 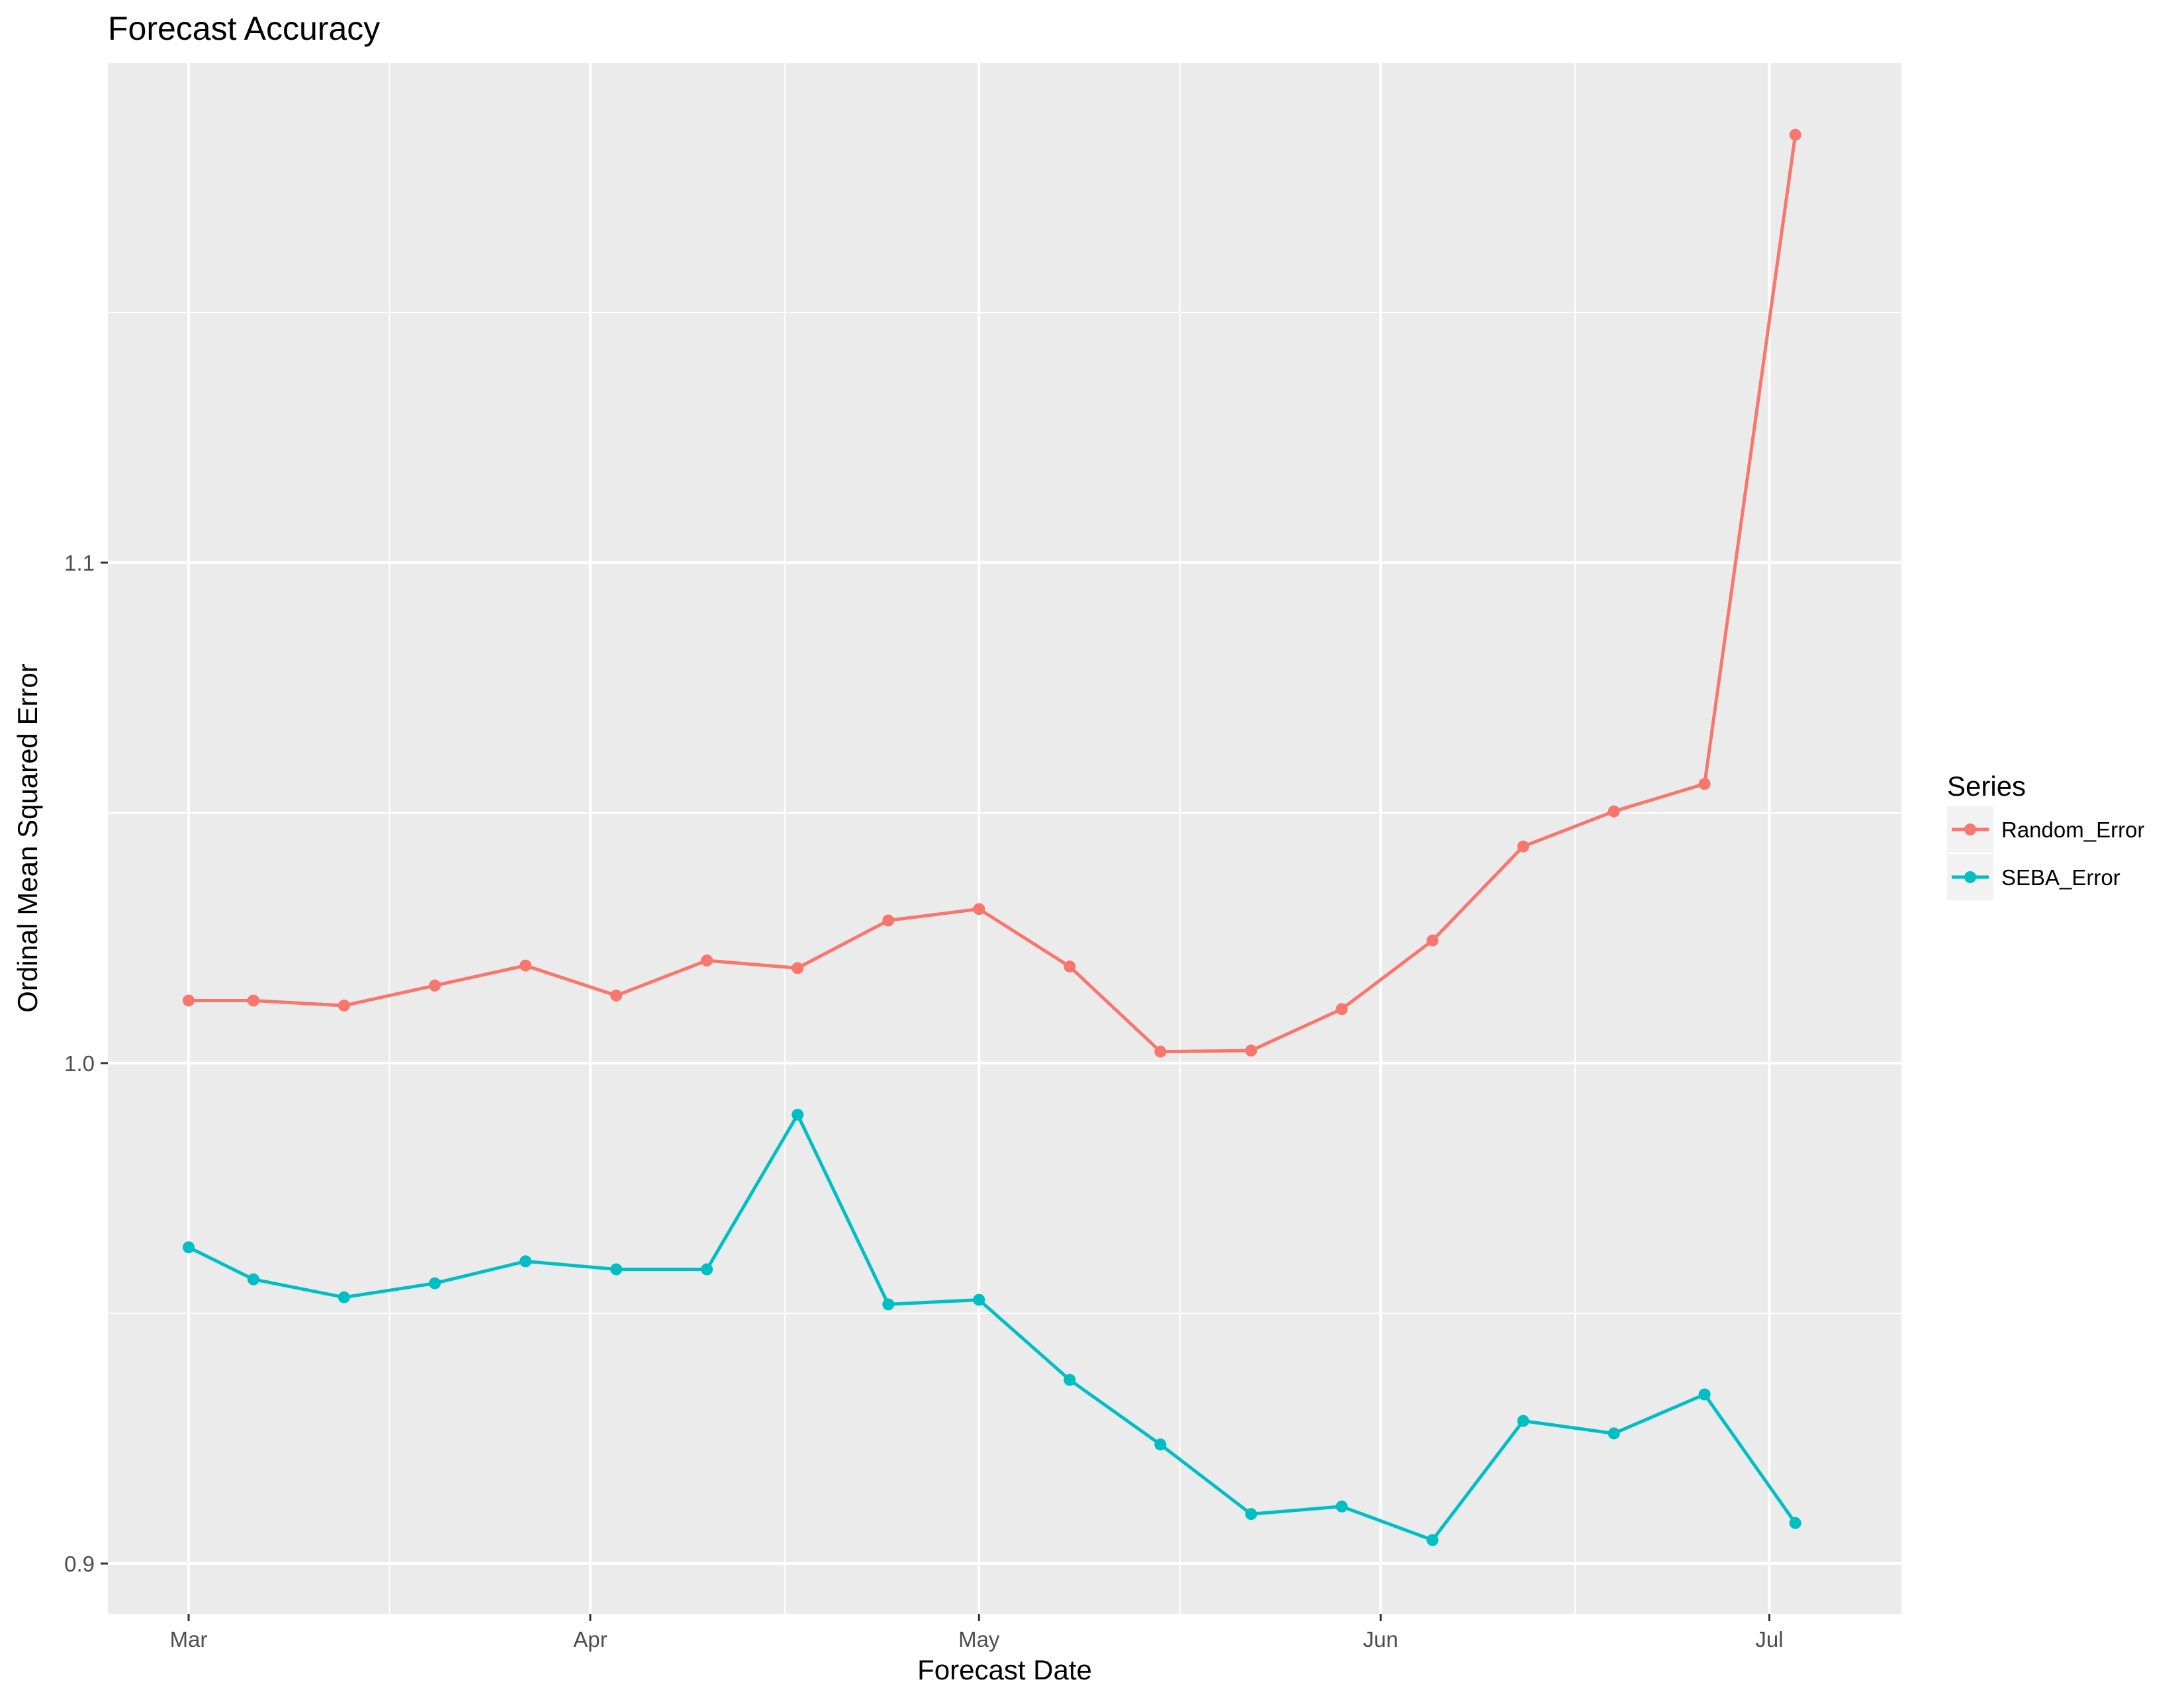 What do you see at coordinates (1380, 1639) in the screenshot?
I see `x-tick-label: Jun` at bounding box center [1380, 1639].